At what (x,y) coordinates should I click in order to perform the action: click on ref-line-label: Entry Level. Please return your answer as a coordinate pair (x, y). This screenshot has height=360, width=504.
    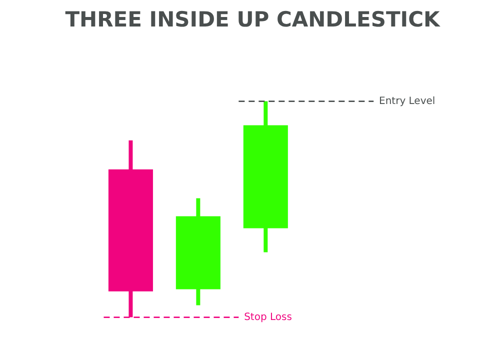
    Looking at the image, I should click on (407, 101).